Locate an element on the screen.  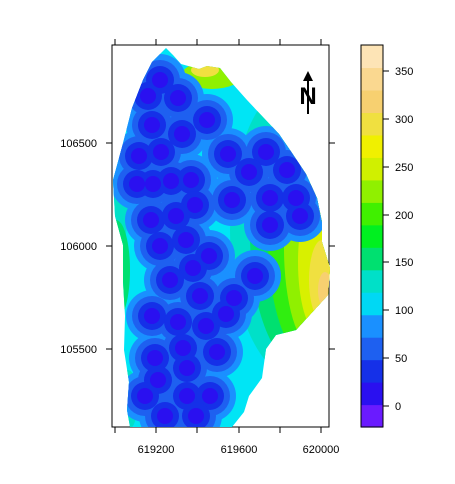
x-tick-label-619600: 619600 is located at coordinates (239, 450).